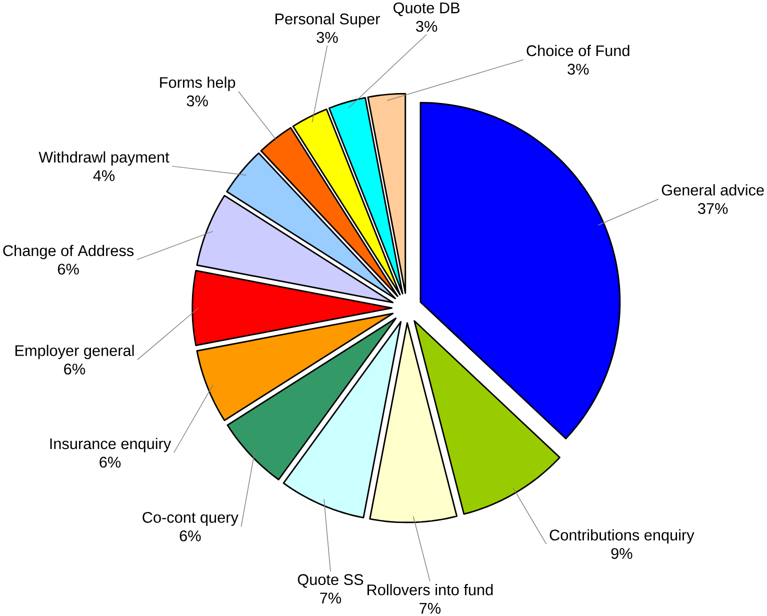 The height and width of the screenshot is (616, 767). I want to click on data-label: 4%, so click(104, 175).